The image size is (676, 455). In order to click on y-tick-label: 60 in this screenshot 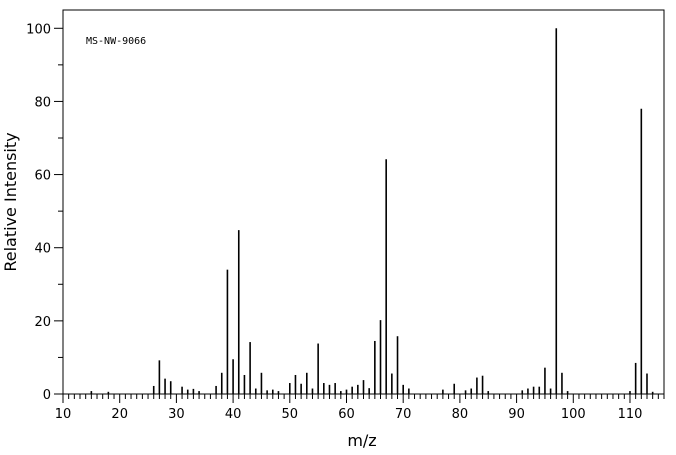, I will do `click(42, 176)`.